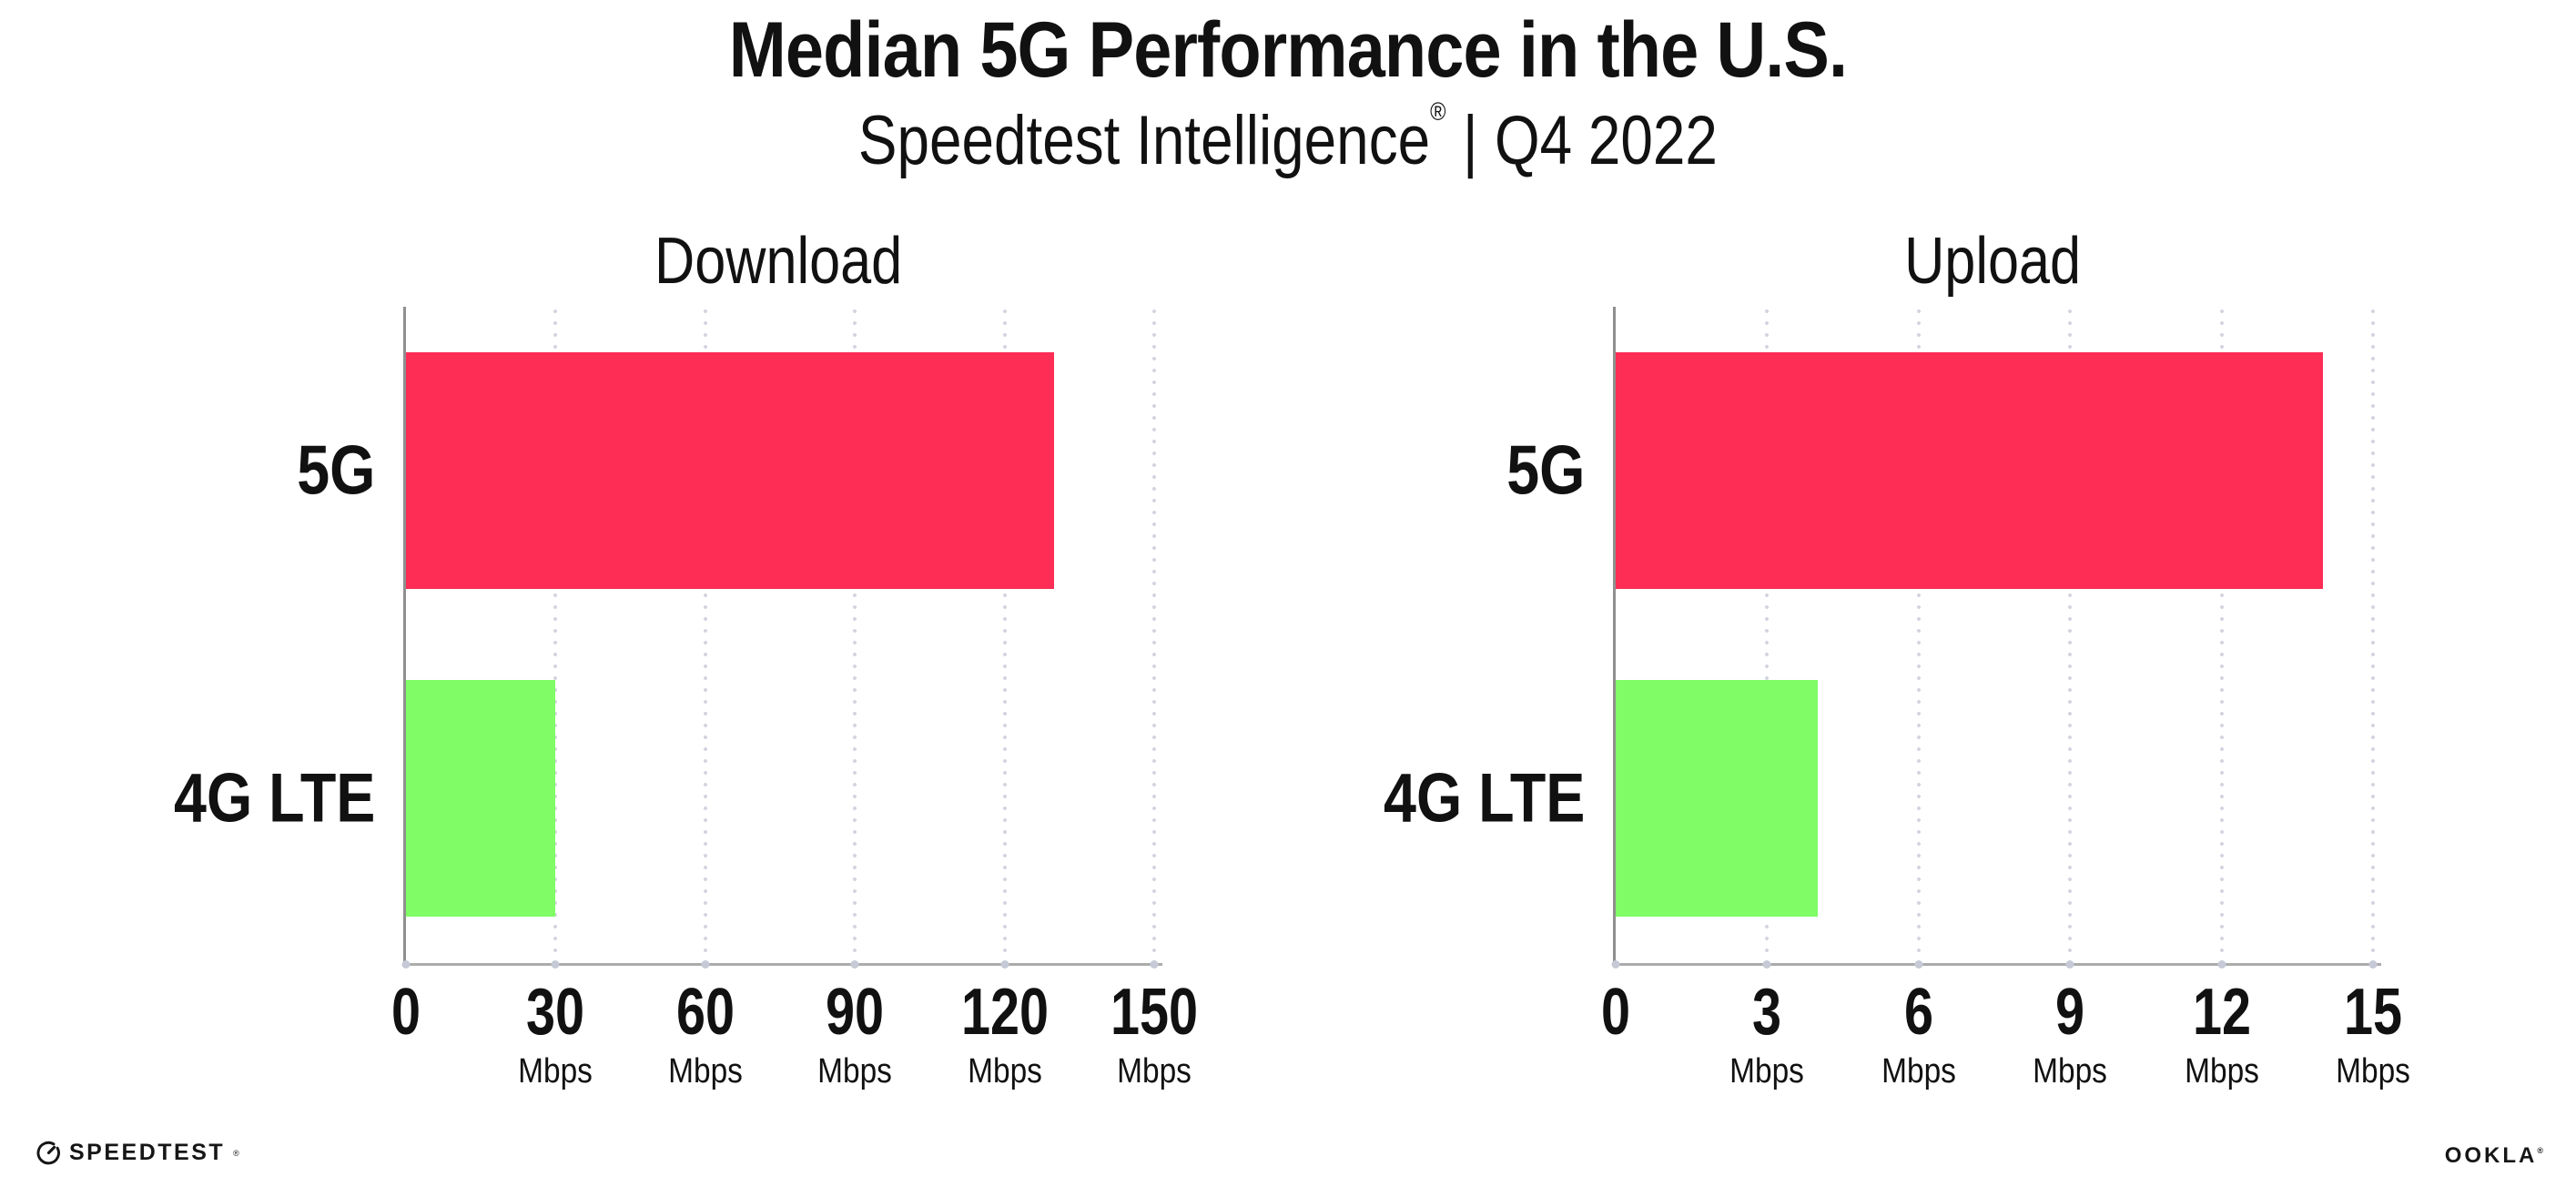 The height and width of the screenshot is (1197, 2576). Describe the element at coordinates (48, 1153) in the screenshot. I see `speedtest-gauge-icon` at that location.